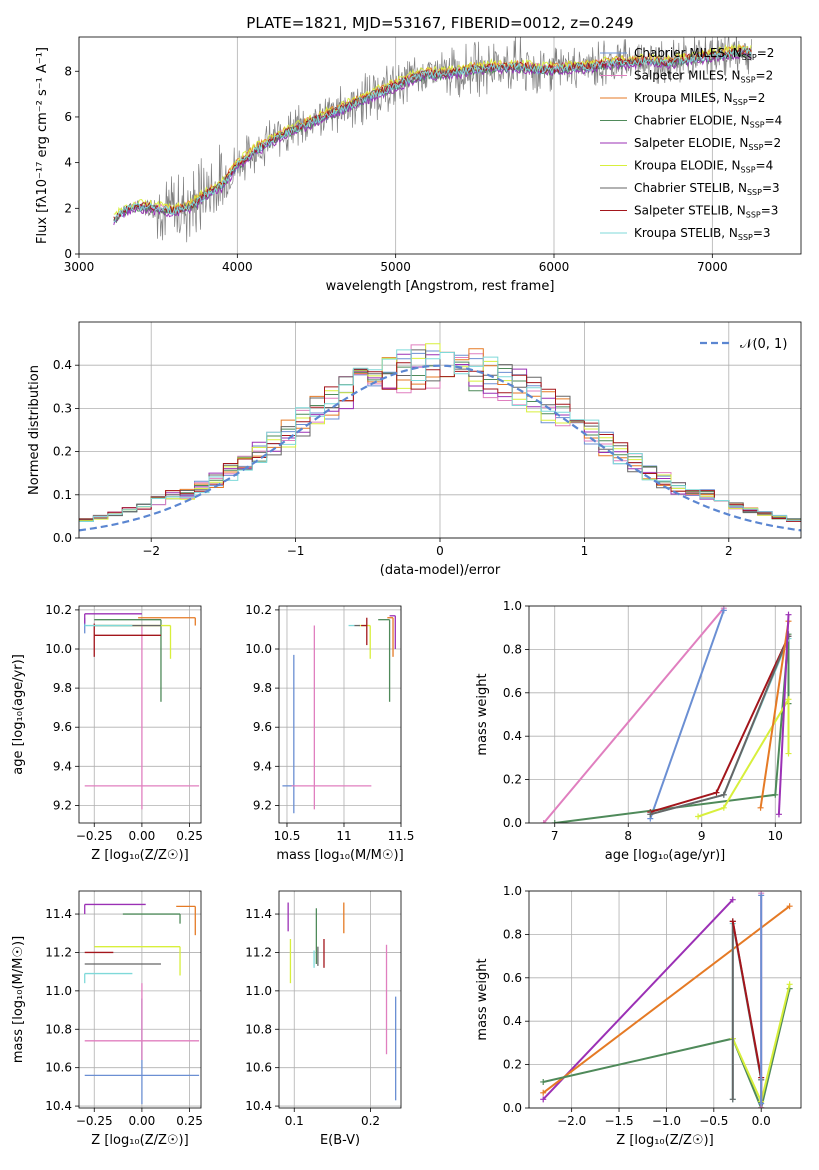 This screenshot has width=819, height=1170. What do you see at coordinates (628, 836) in the screenshot?
I see `weight_vs_age-xtick-label: 8` at bounding box center [628, 836].